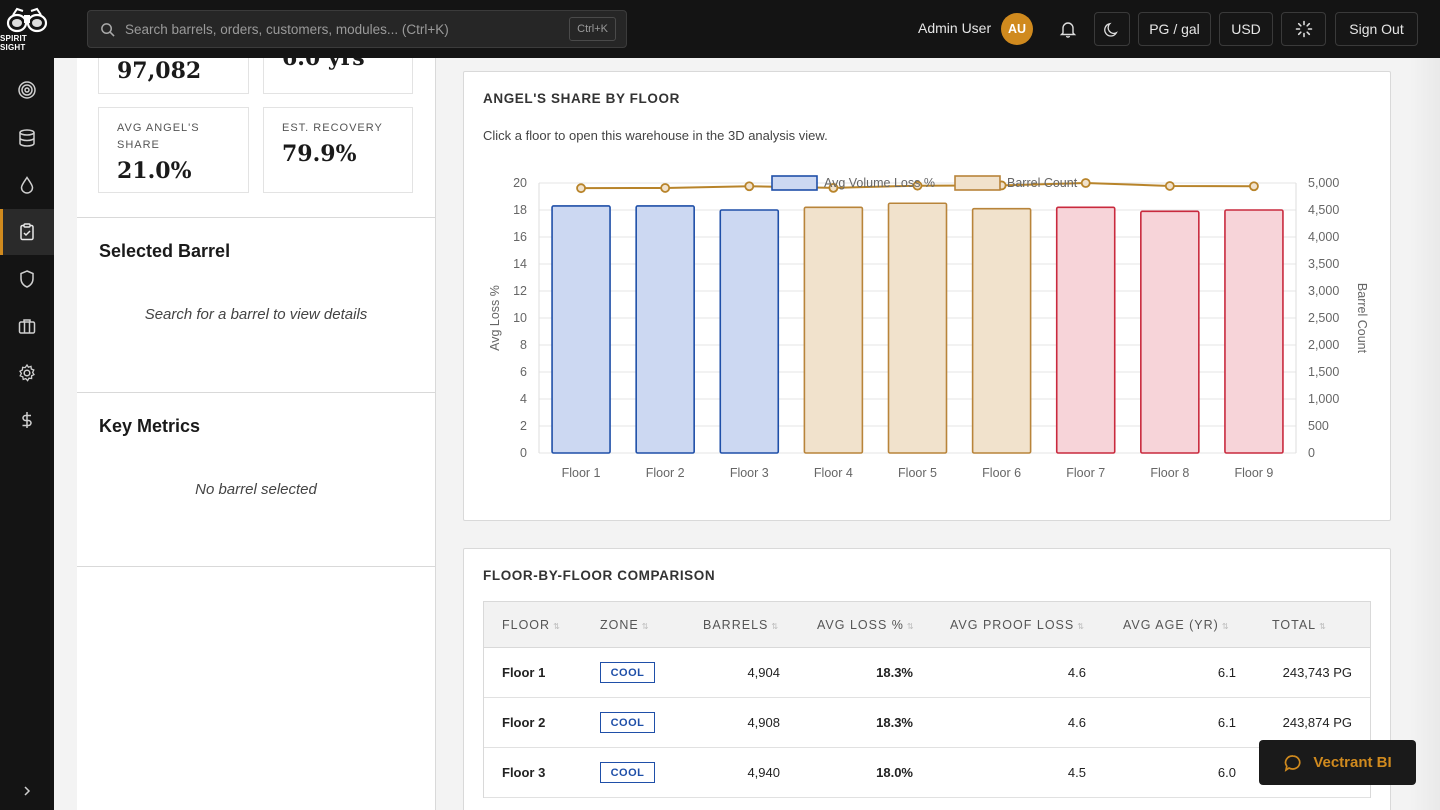  Describe the element at coordinates (1174, 29) in the screenshot. I see `unit-toggle-button: PG / gal` at that location.